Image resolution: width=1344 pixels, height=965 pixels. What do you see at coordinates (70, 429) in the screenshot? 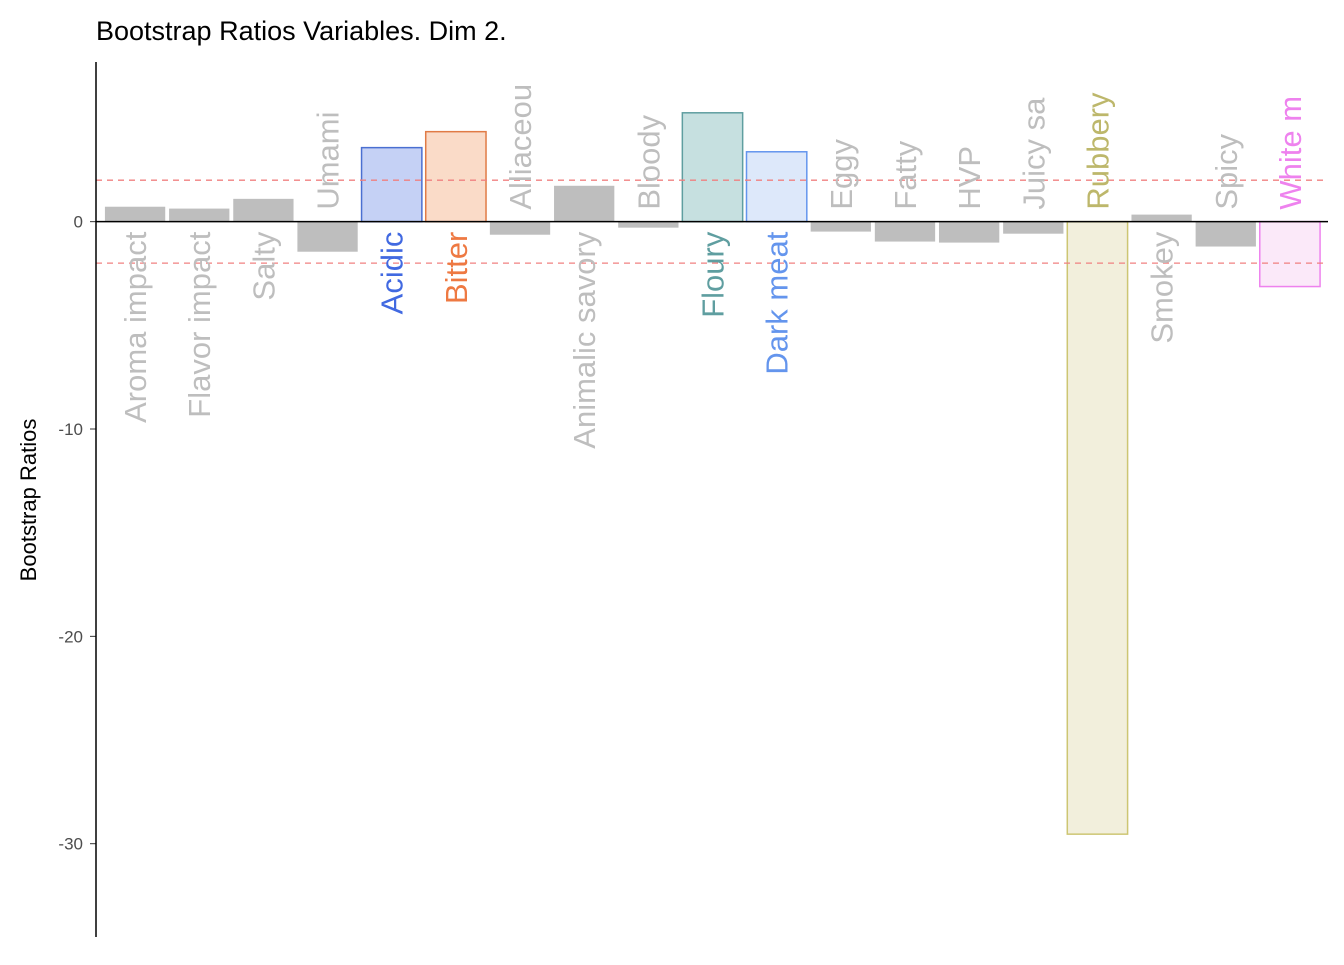
I see `y-tick-label: -10` at bounding box center [70, 429].